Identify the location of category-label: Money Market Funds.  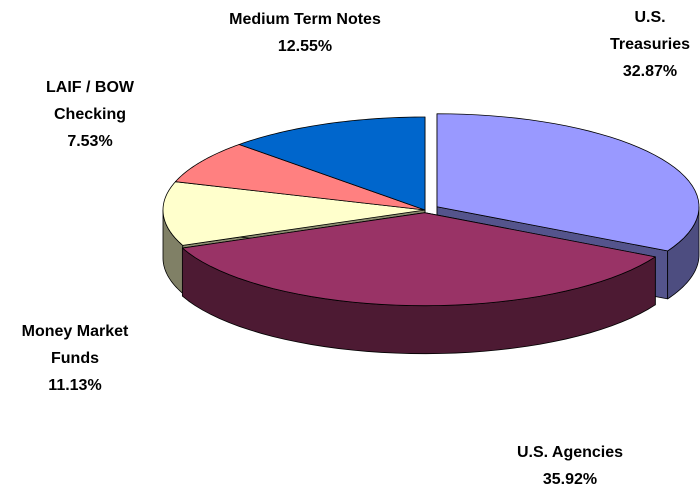
(75, 345).